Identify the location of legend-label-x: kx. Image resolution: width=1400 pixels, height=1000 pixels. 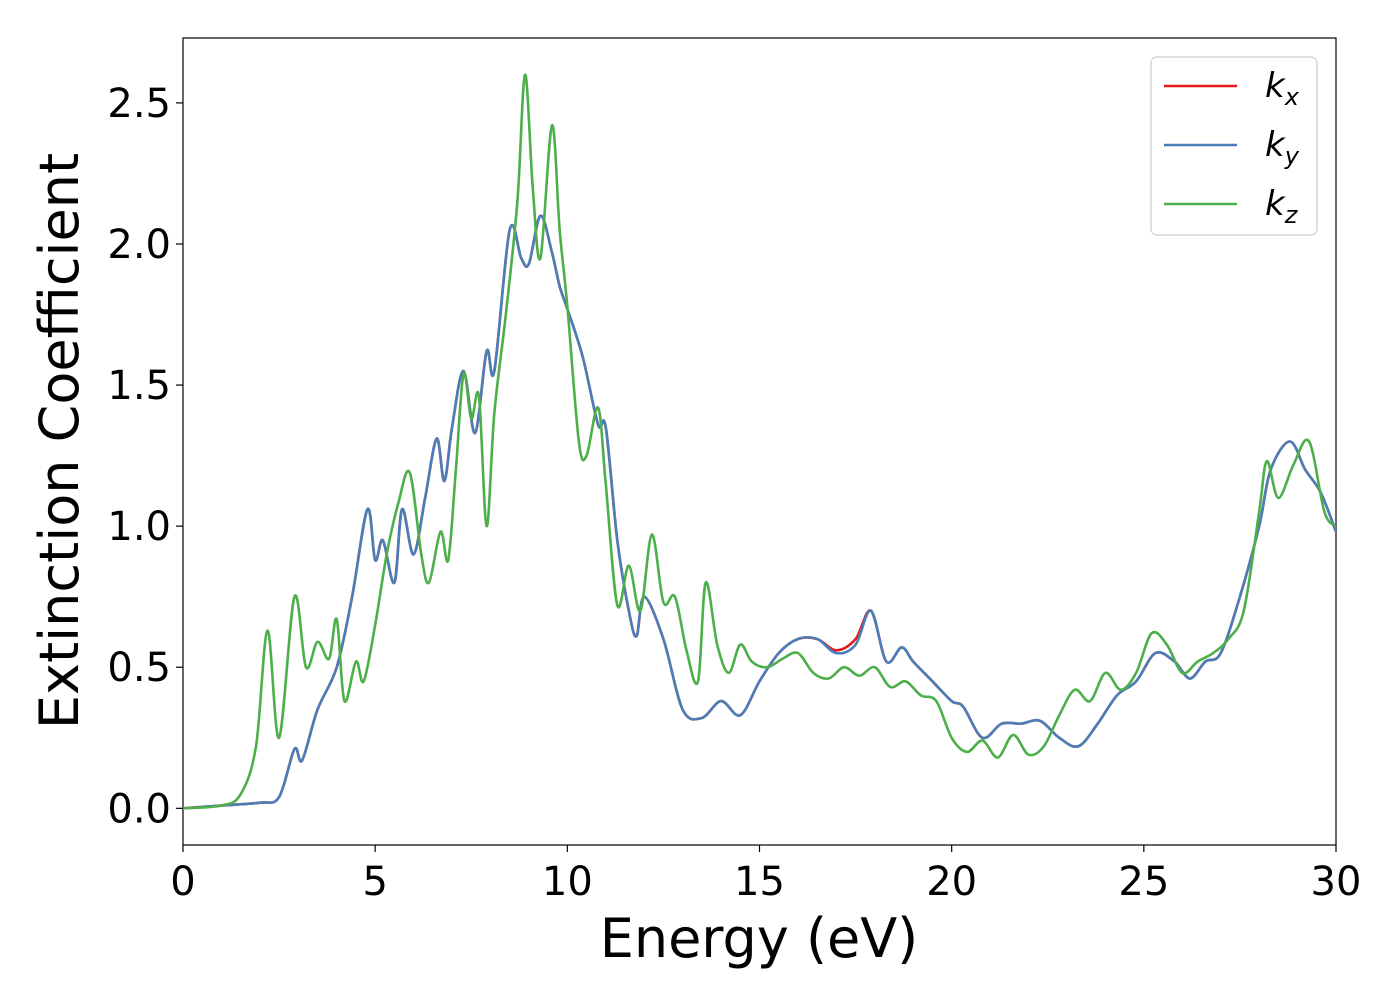
(1282, 88).